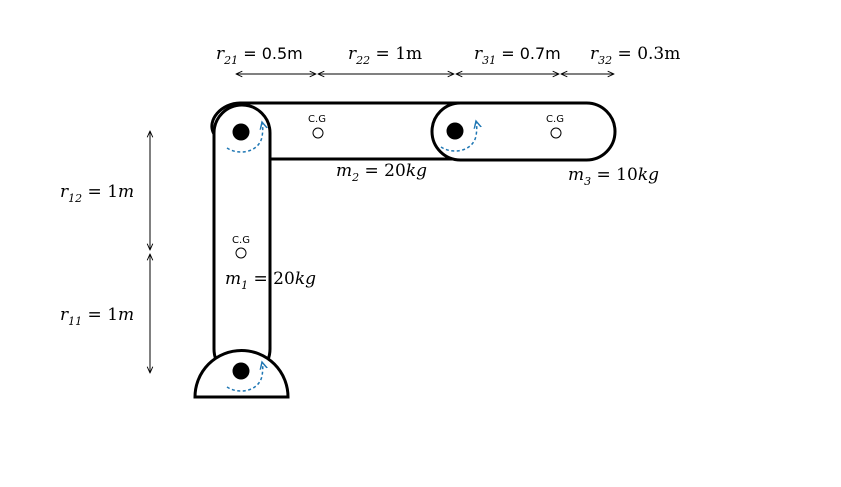 Image resolution: width=841 pixels, height=487 pixels. I want to click on label-r31: r31 = 0.7m, so click(517, 55).